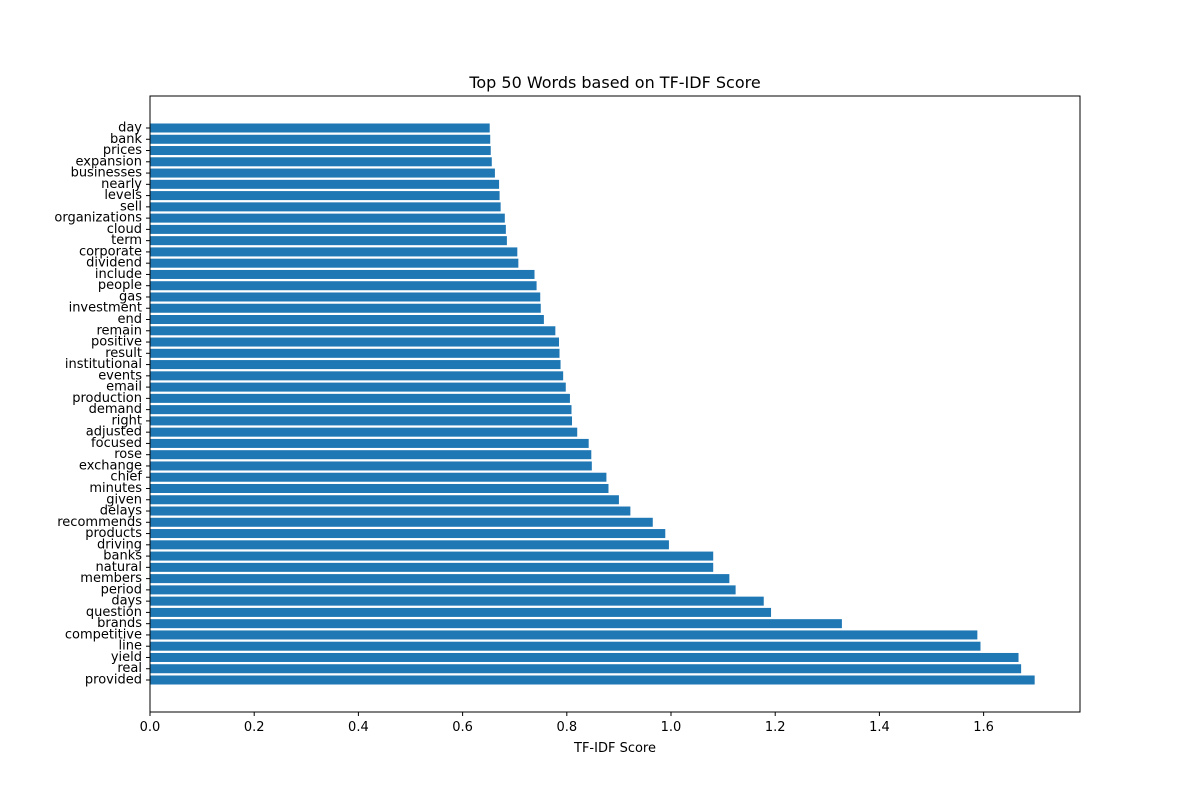  I want to click on y-tick-label: gas, so click(130, 296).